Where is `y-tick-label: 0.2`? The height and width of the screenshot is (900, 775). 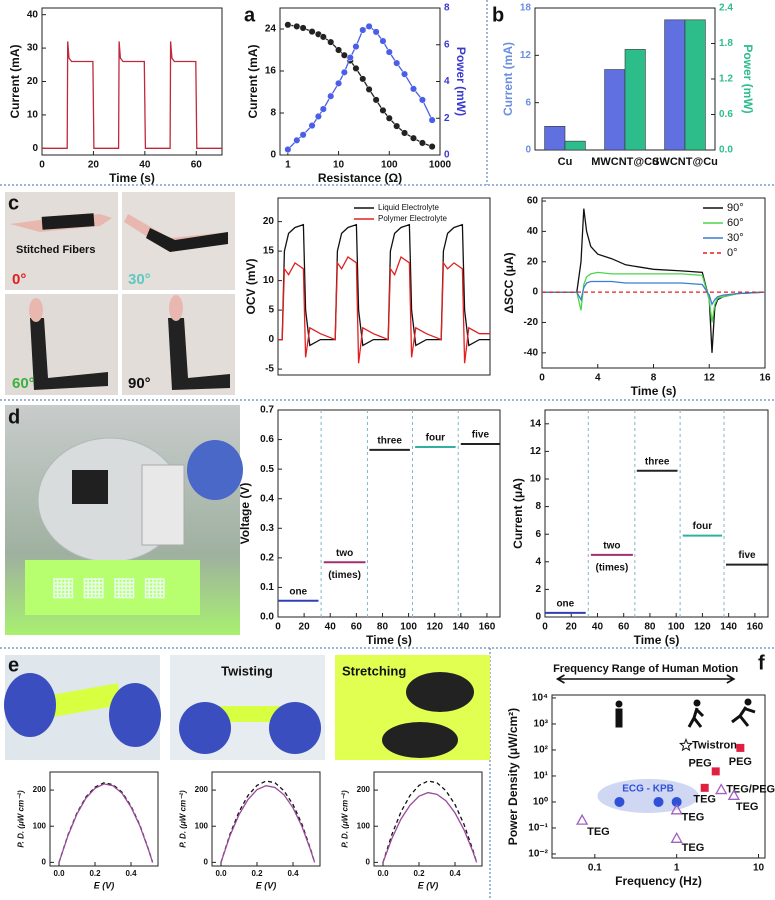 y-tick-label: 0.2 is located at coordinates (267, 557).